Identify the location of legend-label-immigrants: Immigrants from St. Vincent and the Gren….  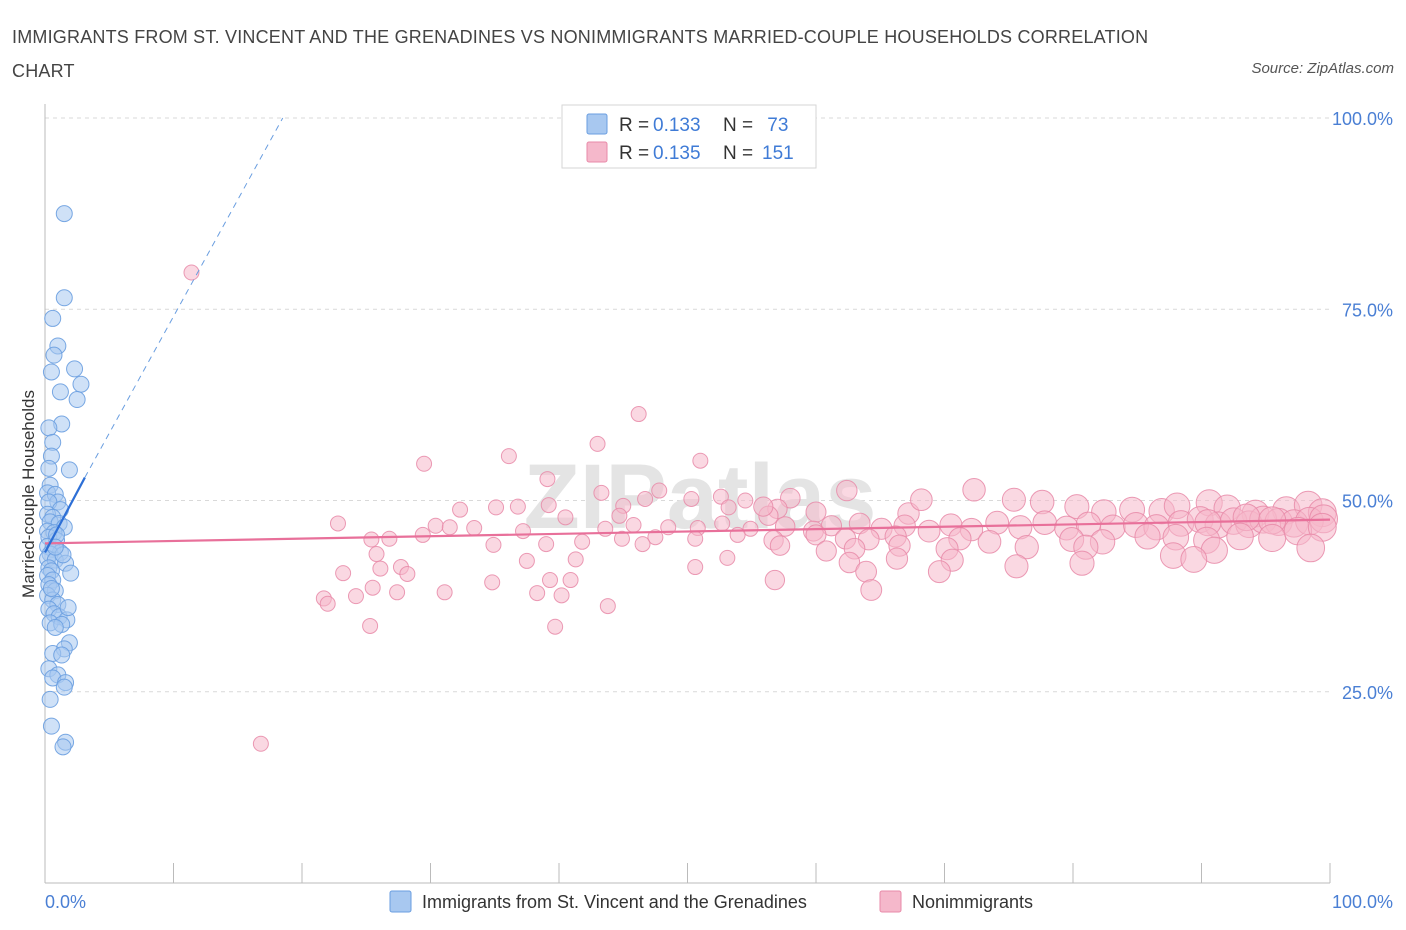
(614, 902).